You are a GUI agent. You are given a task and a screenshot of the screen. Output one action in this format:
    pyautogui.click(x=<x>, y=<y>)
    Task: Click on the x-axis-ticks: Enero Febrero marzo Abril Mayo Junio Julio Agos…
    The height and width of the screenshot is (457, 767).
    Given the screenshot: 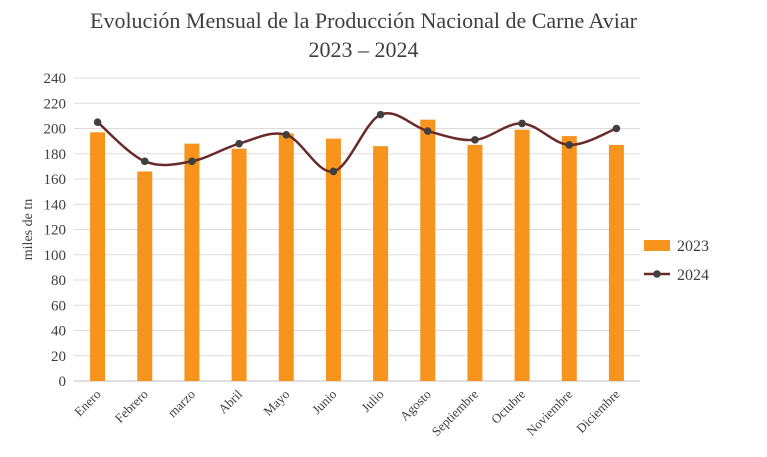 What is the action you would take?
    pyautogui.click(x=347, y=412)
    